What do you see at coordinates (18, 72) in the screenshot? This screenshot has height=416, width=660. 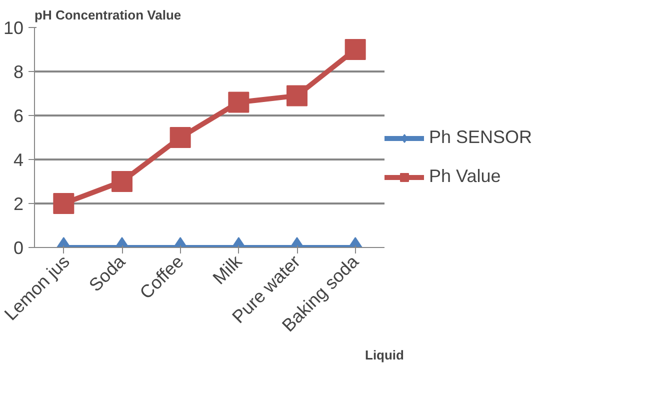 I see `y-tick-label: 8` at bounding box center [18, 72].